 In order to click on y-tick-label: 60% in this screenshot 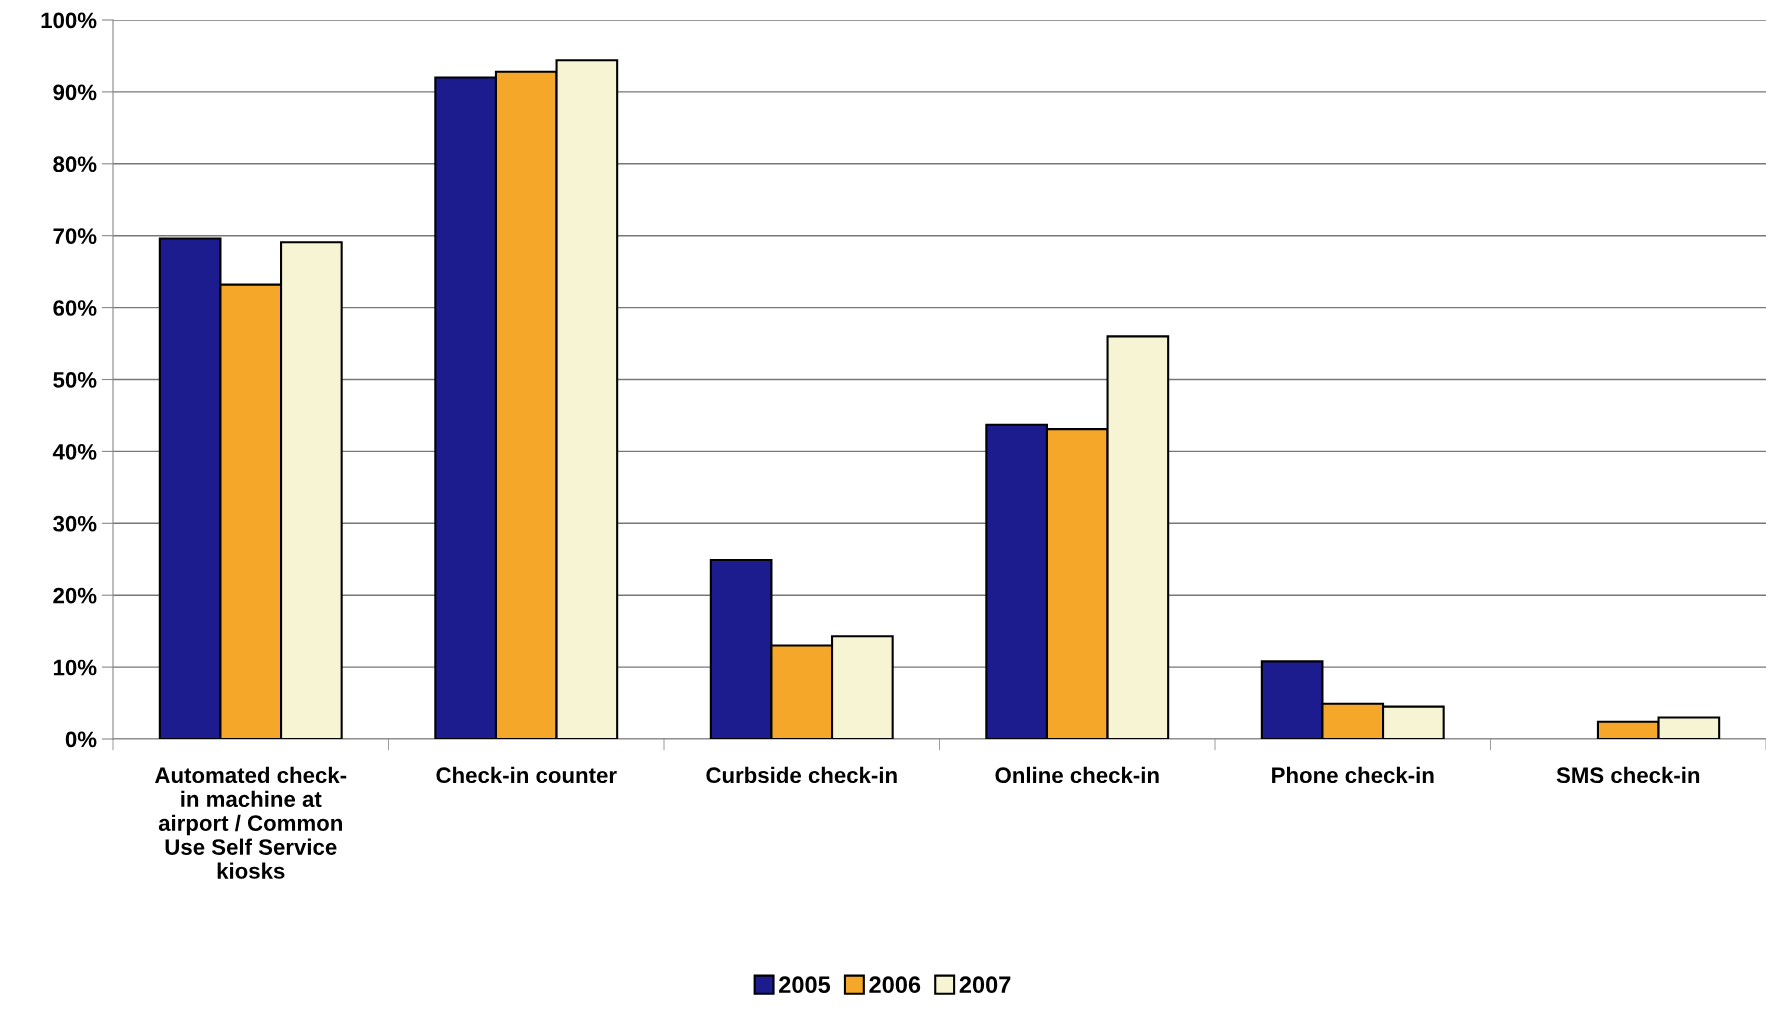, I will do `click(75, 308)`.